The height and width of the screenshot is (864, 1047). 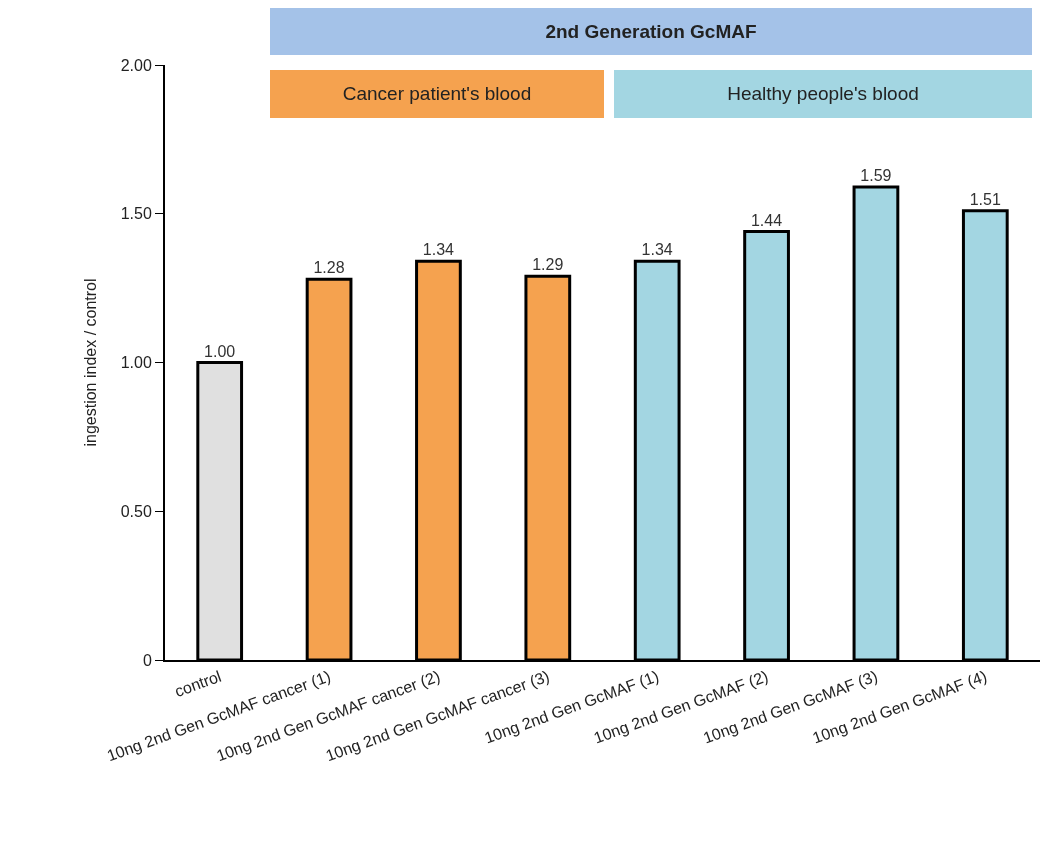 I want to click on label-box: Healthy people's blood, so click(x=823, y=94).